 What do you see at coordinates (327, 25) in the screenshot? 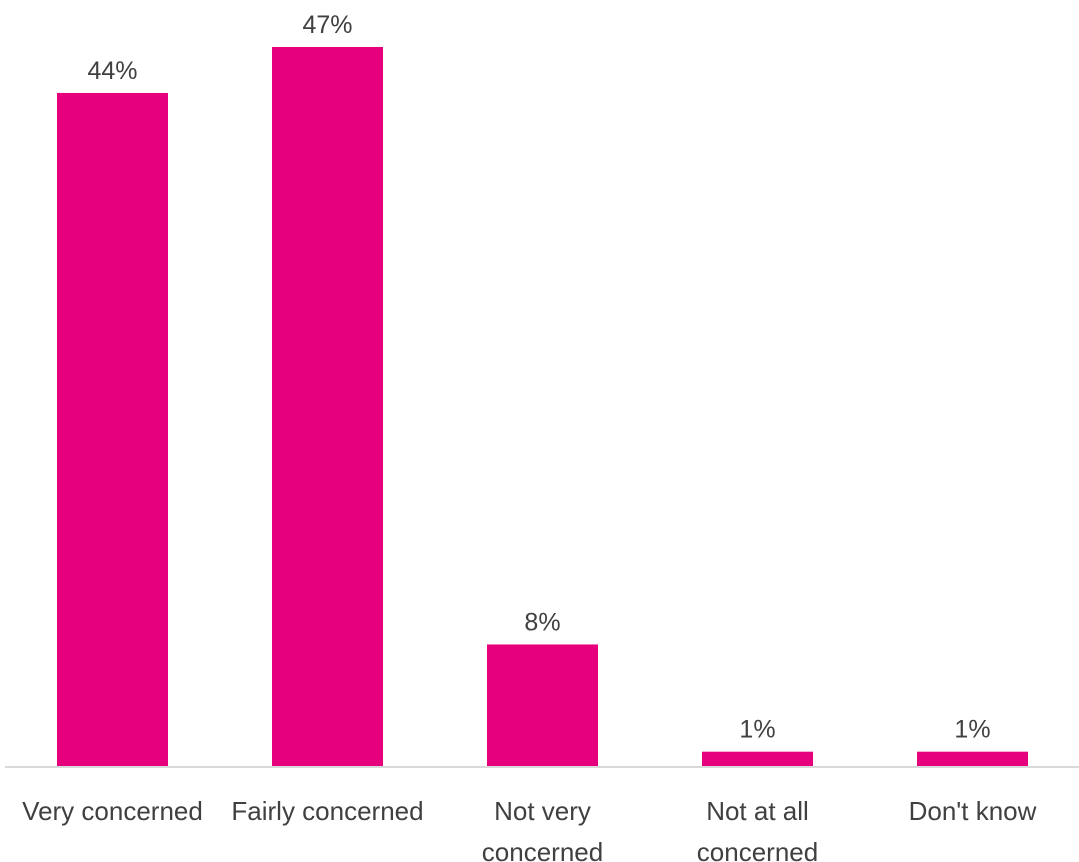
I see `data-label: 47%` at bounding box center [327, 25].